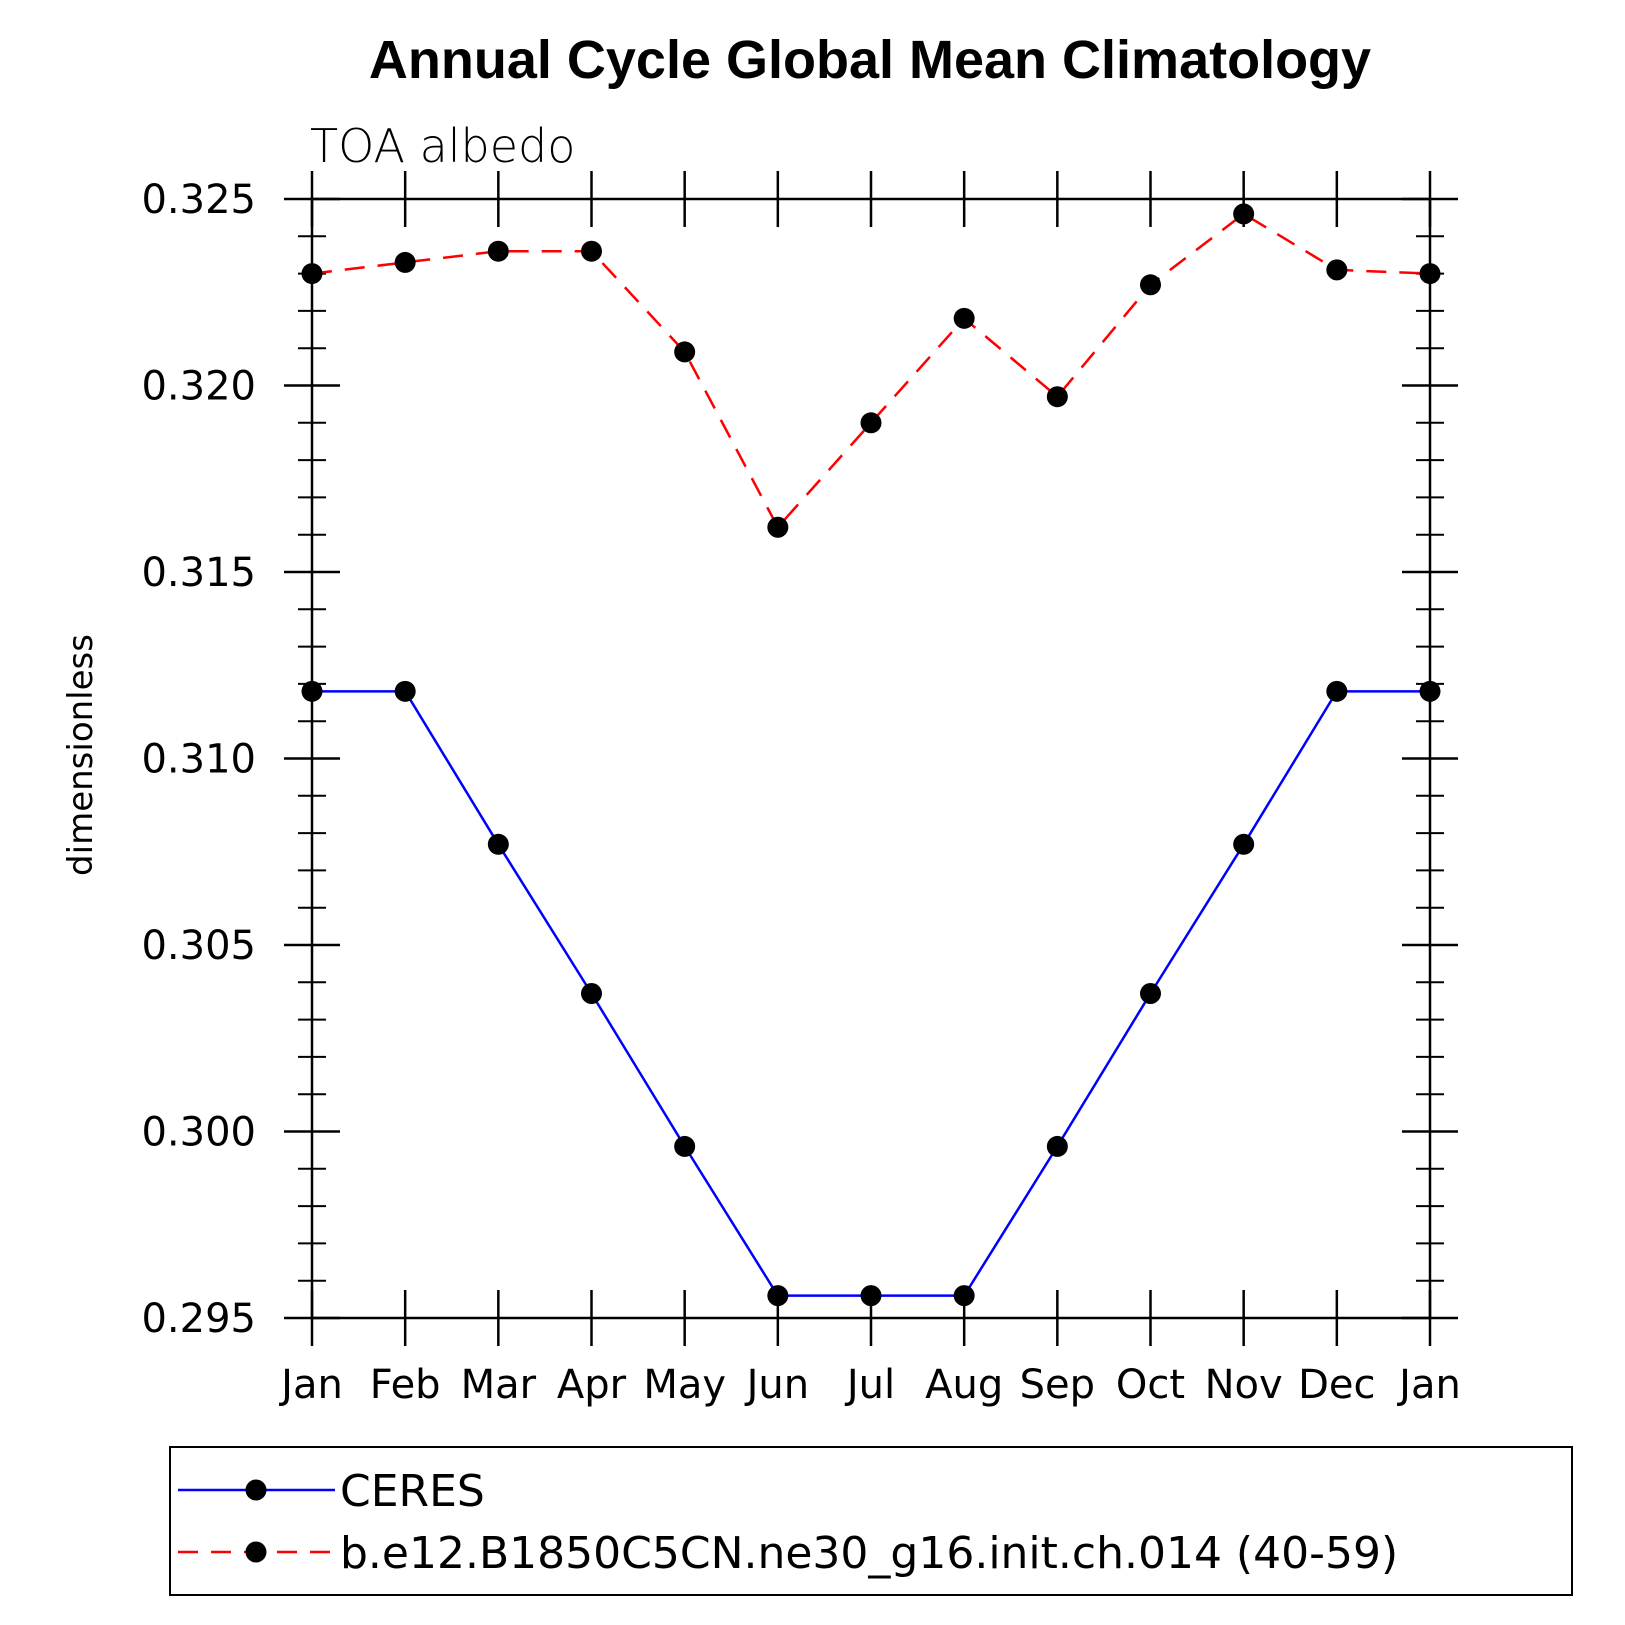 Image resolution: width=1625 pixels, height=1625 pixels. I want to click on y-tick-labels: 0.295 0.300 0.305 0.310 0.315 0.320 0.325, so click(198, 759).